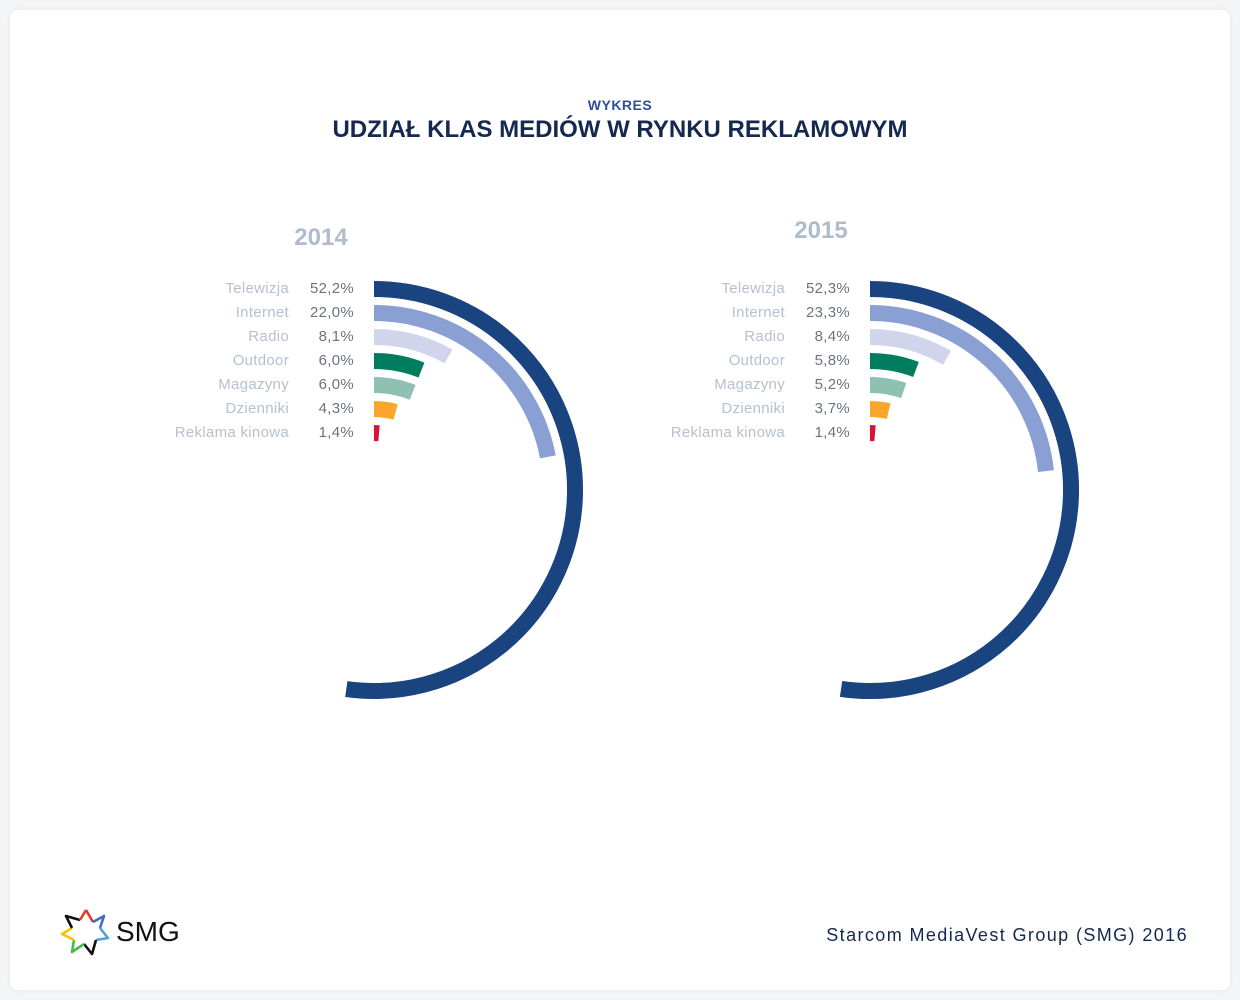  I want to click on value-label: 4,3%, so click(336, 408).